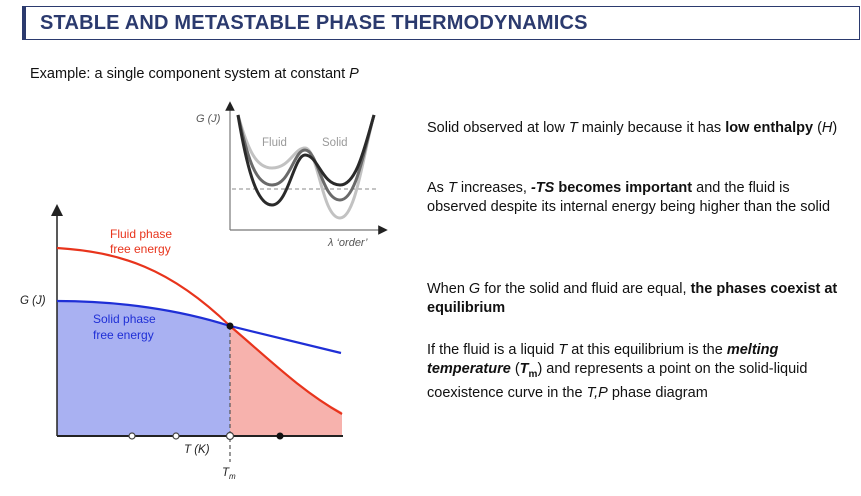 This screenshot has width=861, height=496. Describe the element at coordinates (140, 249) in the screenshot. I see `fluid-label-2: free energy` at that location.